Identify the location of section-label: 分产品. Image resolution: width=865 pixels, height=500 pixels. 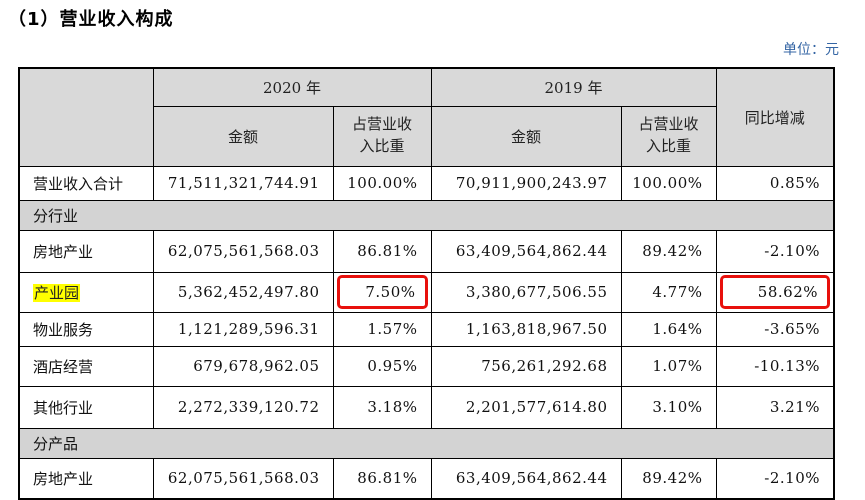
(426, 443).